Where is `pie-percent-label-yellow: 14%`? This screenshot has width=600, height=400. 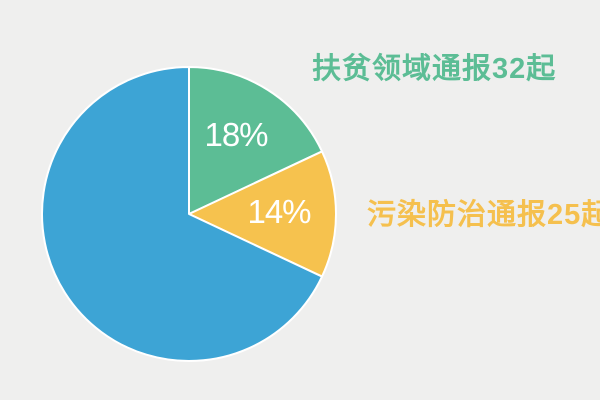 pie-percent-label-yellow: 14% is located at coordinates (279, 211).